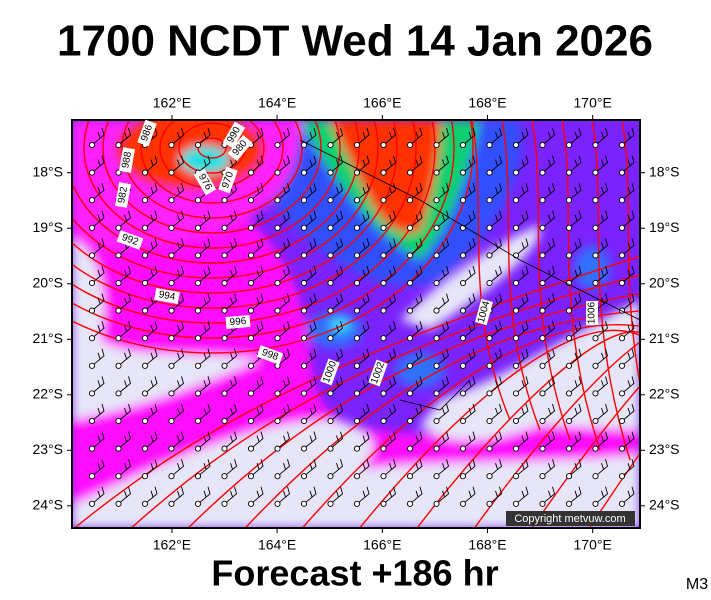 The width and height of the screenshot is (711, 600). Describe the element at coordinates (664, 282) in the screenshot. I see `lat-label: 20°S` at that location.